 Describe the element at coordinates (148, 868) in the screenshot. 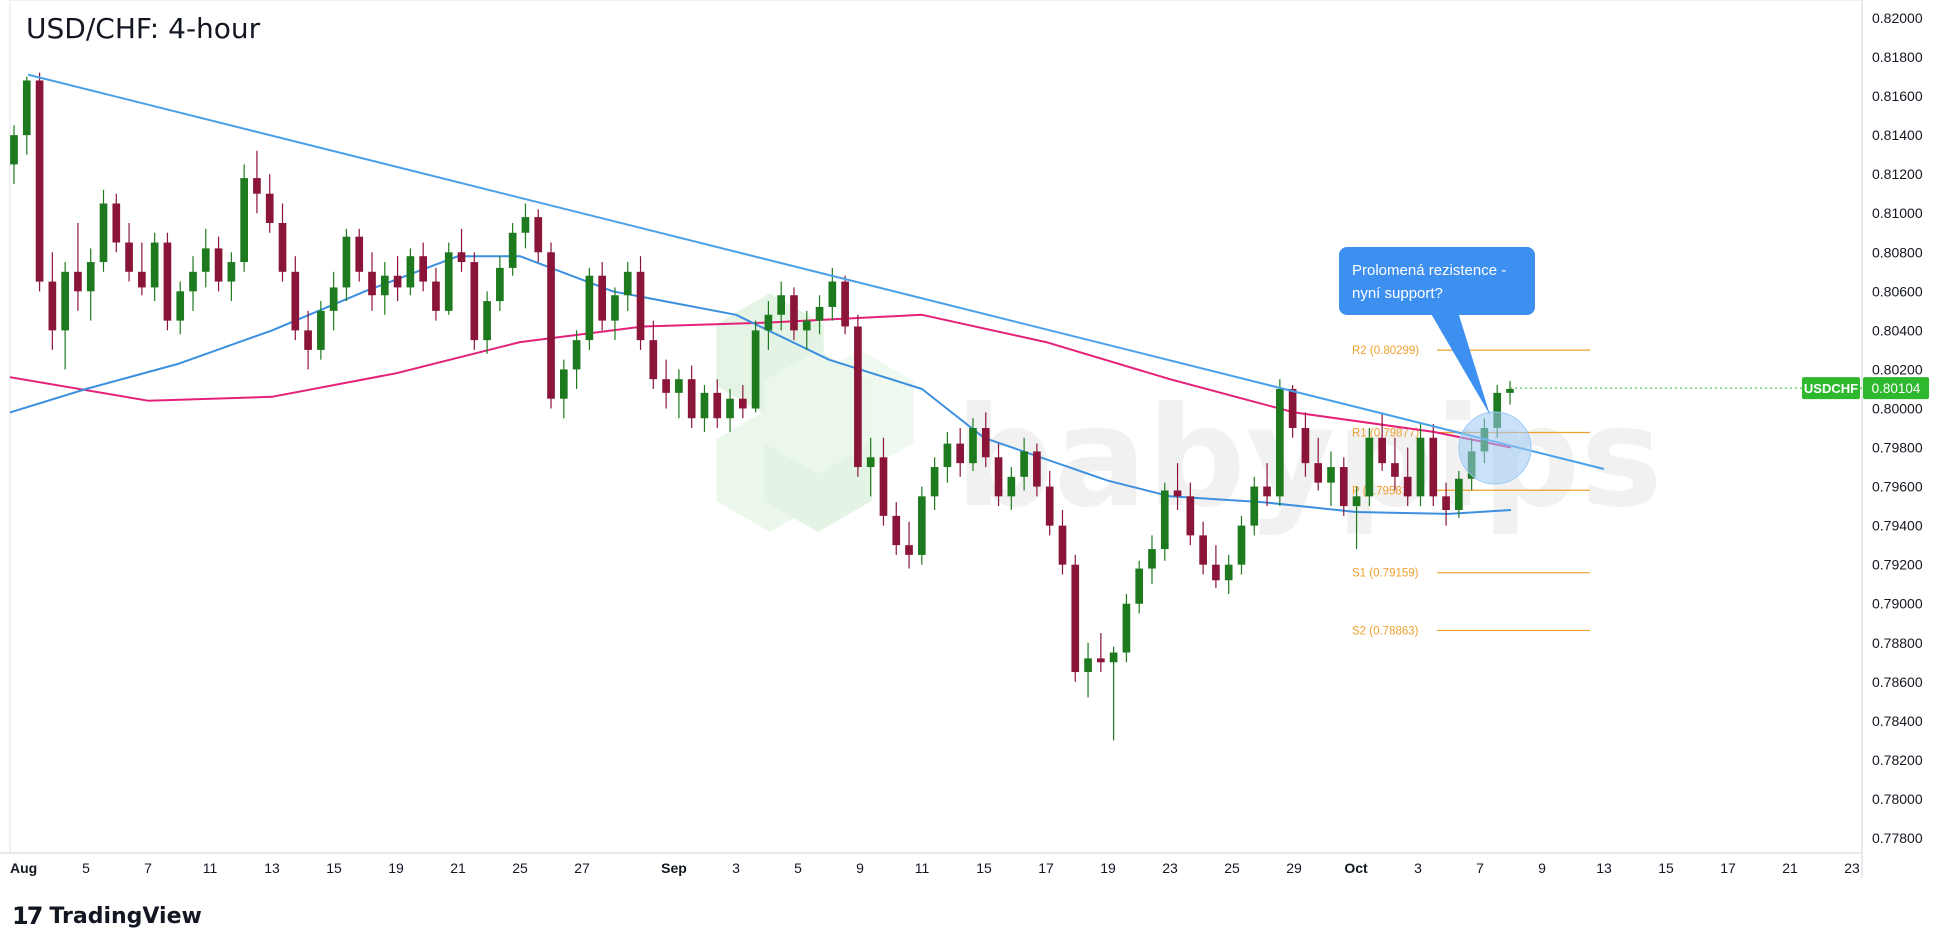

I see `x-tick-label: 7` at that location.